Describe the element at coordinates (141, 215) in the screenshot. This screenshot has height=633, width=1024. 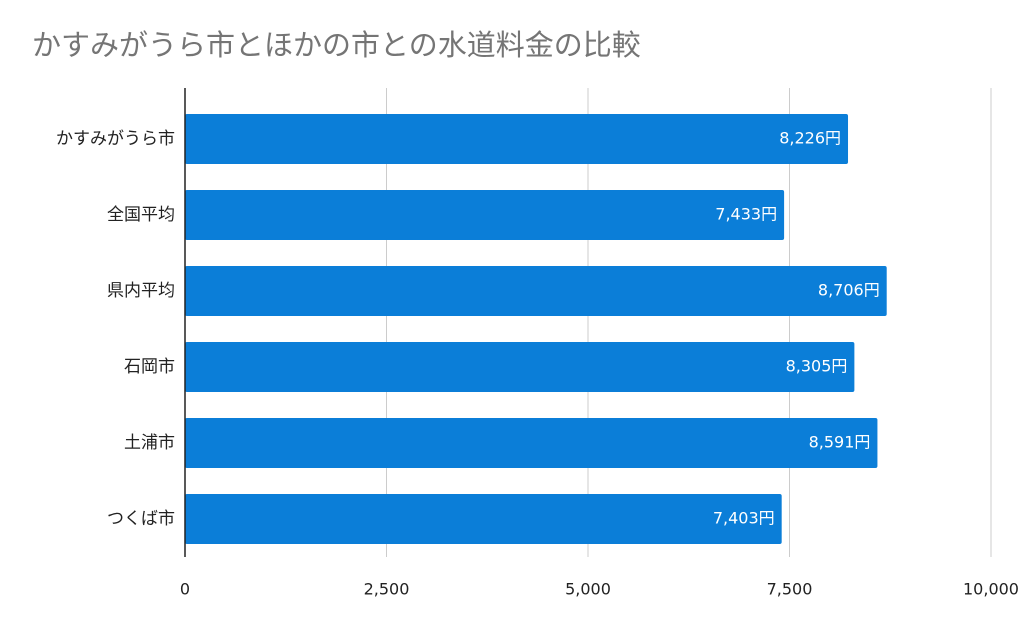
I see `y-tick-label: 全国平均` at that location.